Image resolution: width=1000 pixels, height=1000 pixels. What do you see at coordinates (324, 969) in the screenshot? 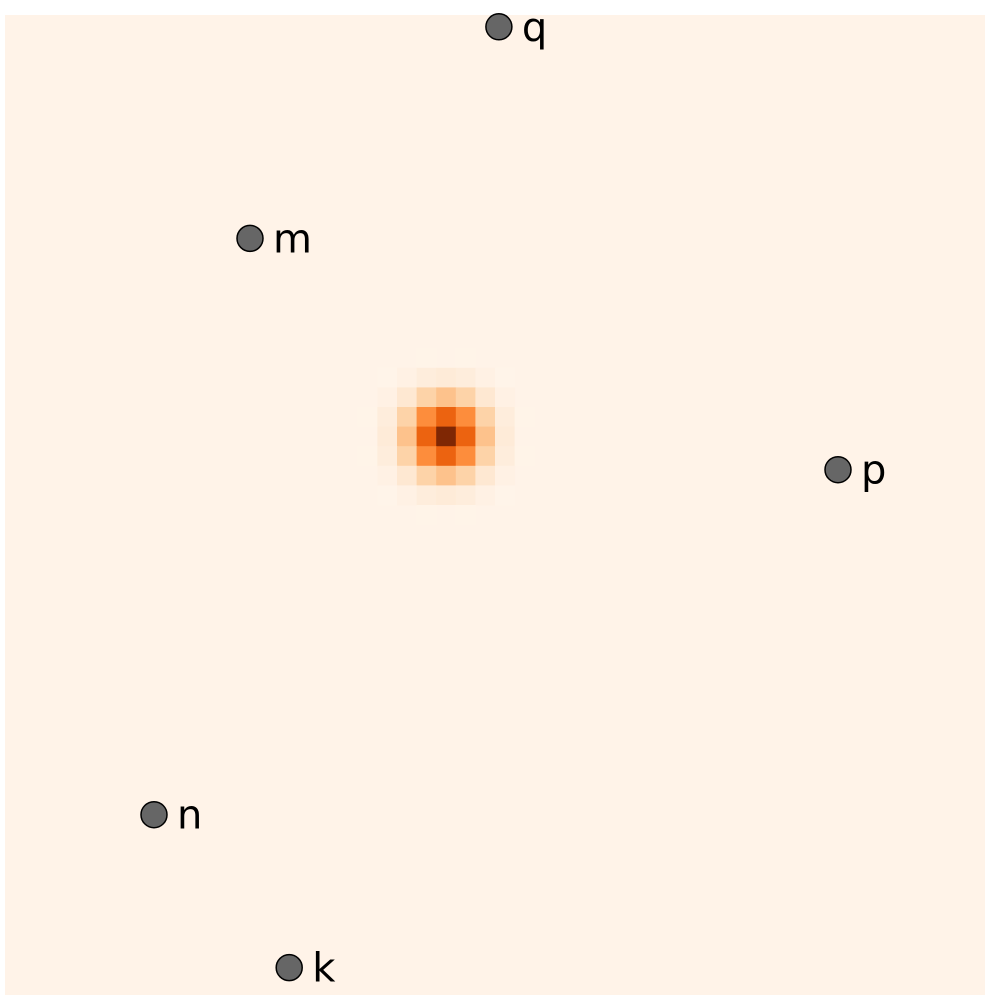
I see `point-label: k` at bounding box center [324, 969].